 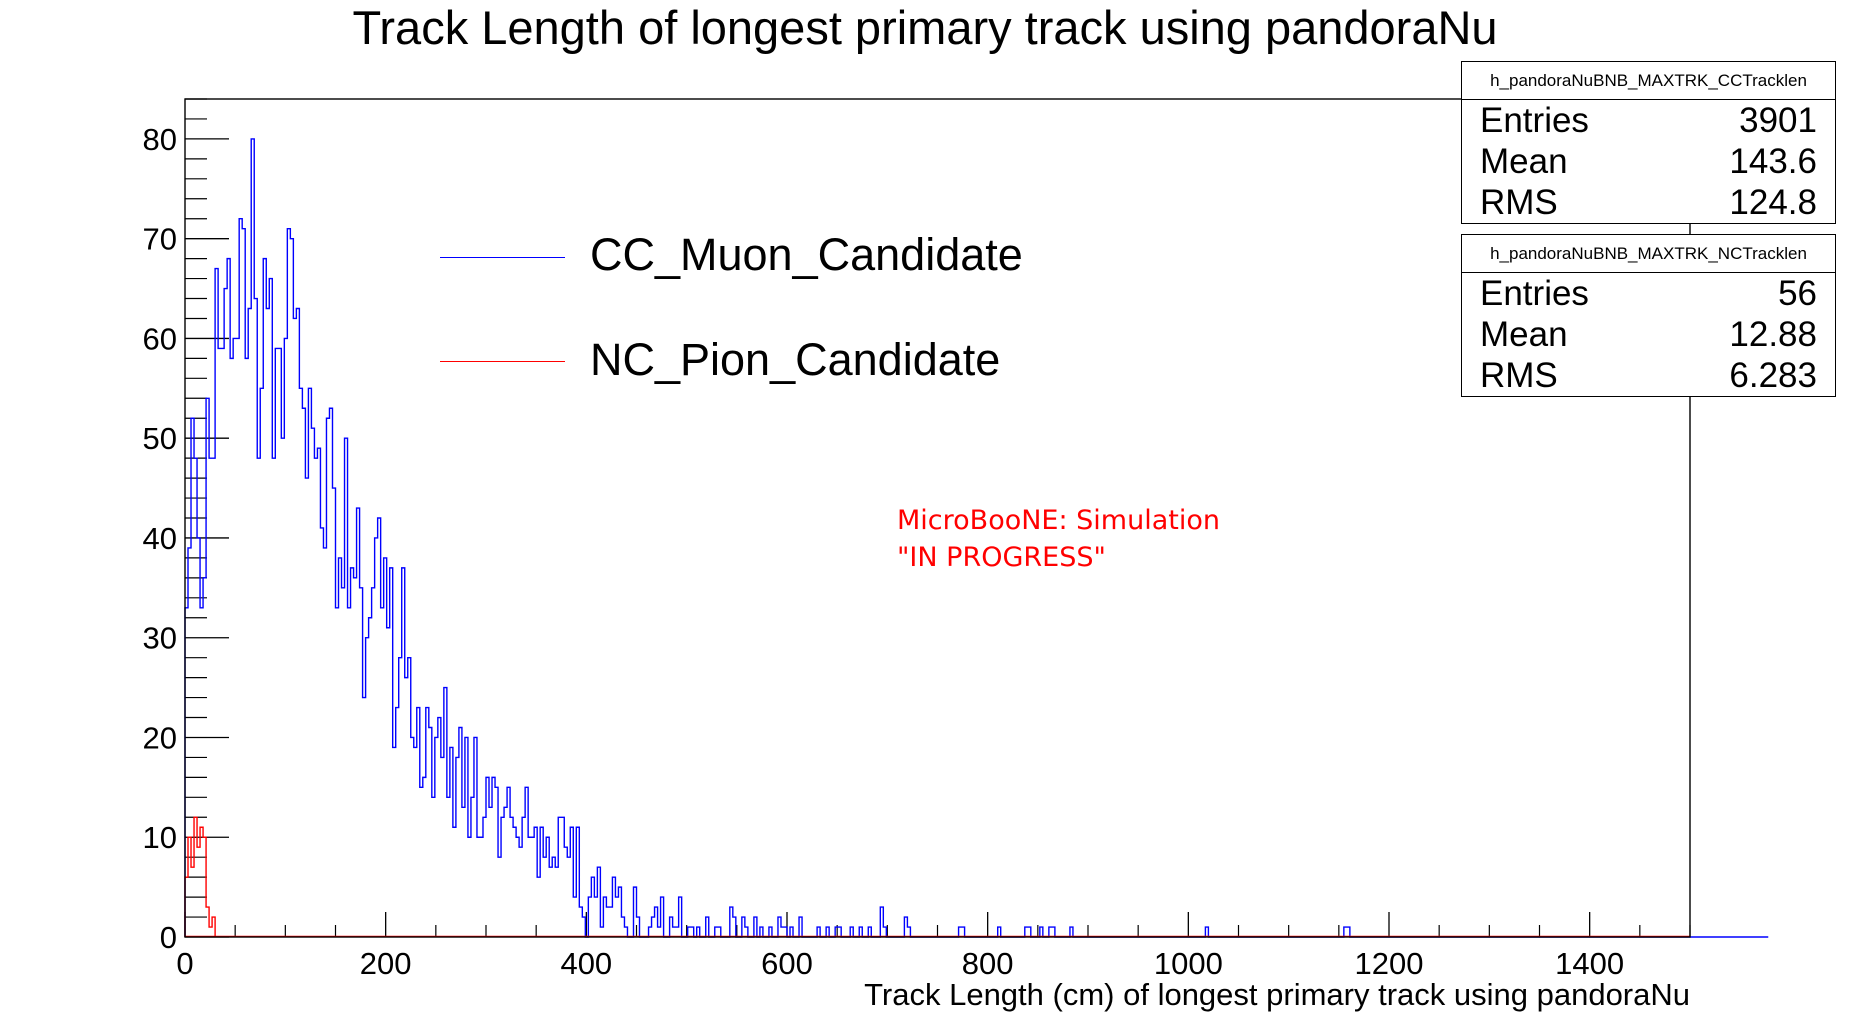 What do you see at coordinates (386, 963) in the screenshot?
I see `x-tick-label: 200` at bounding box center [386, 963].